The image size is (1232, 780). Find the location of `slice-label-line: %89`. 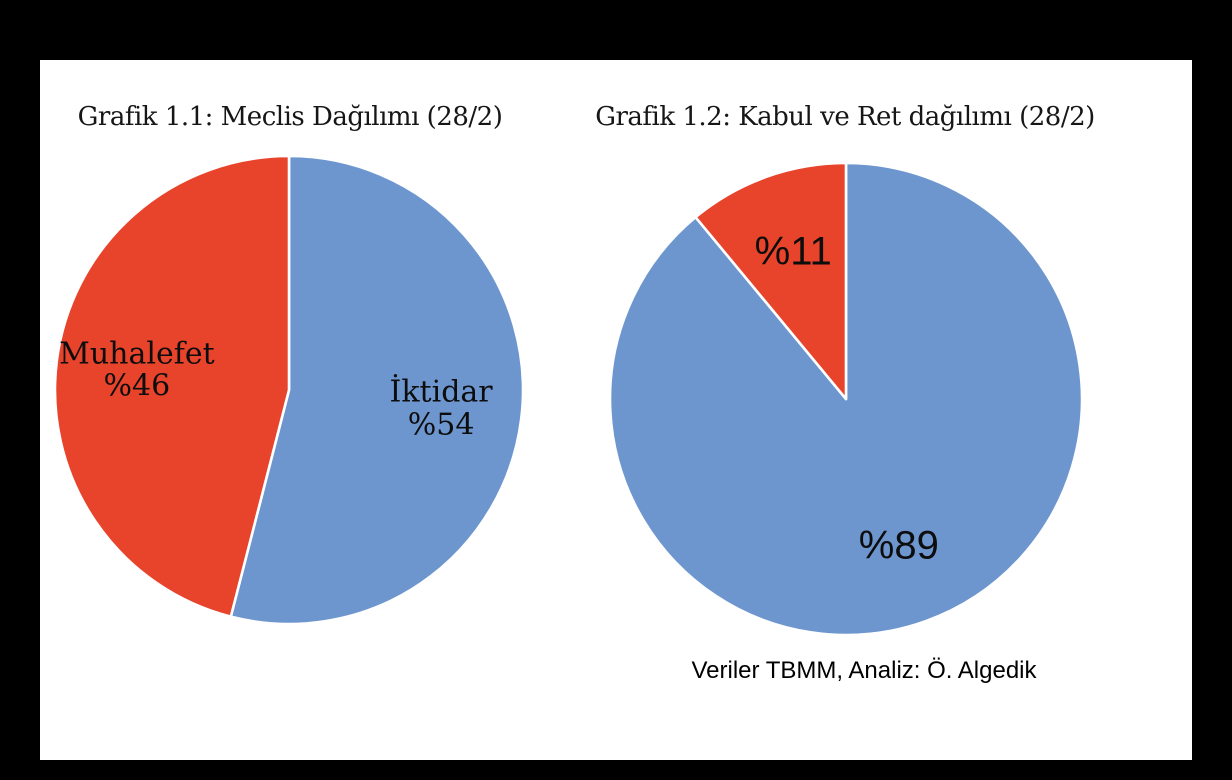

slice-label-line: %89 is located at coordinates (898, 545).